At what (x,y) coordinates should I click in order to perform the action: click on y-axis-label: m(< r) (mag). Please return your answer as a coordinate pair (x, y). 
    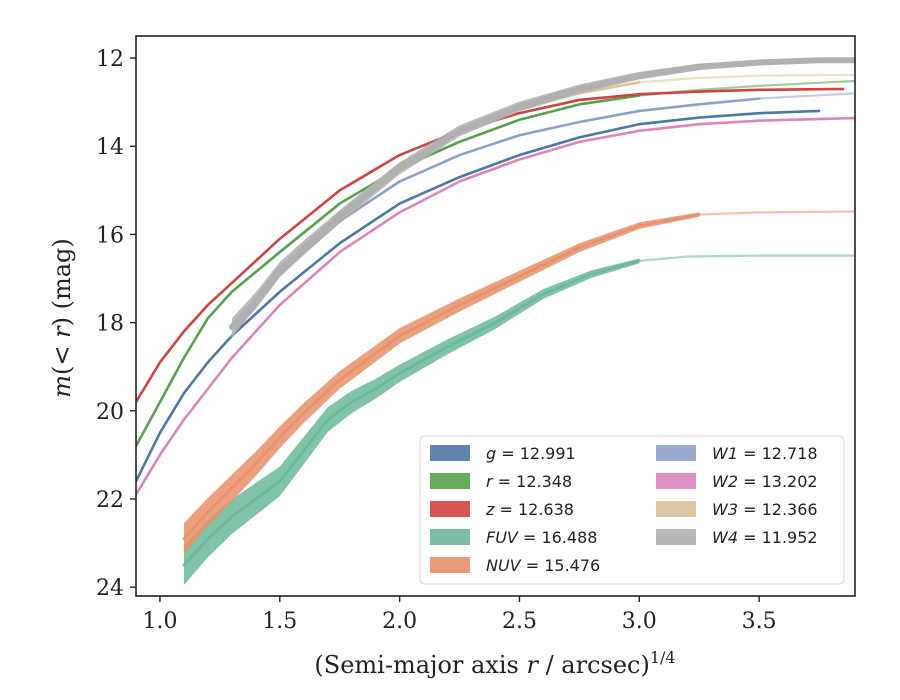
    Looking at the image, I should click on (62, 318).